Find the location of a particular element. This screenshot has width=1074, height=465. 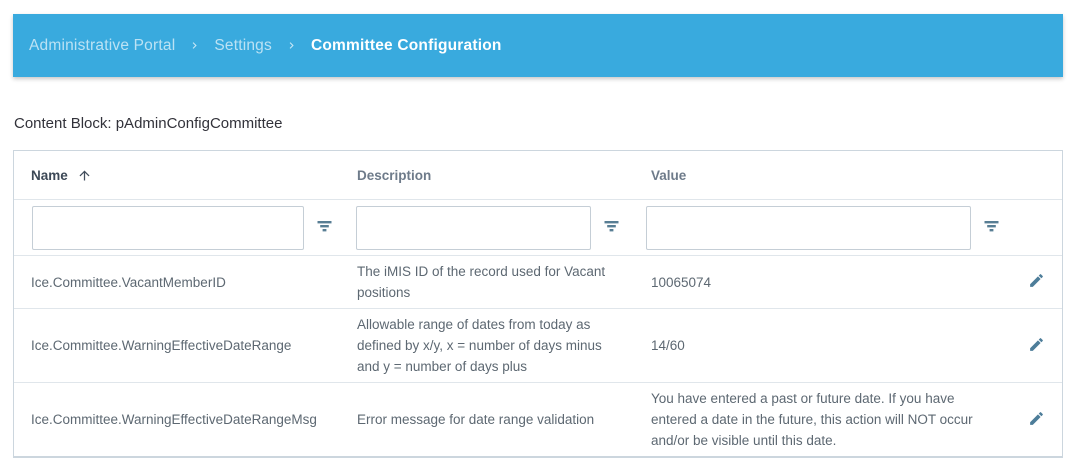

filter-cell-value is located at coordinates (821, 227).